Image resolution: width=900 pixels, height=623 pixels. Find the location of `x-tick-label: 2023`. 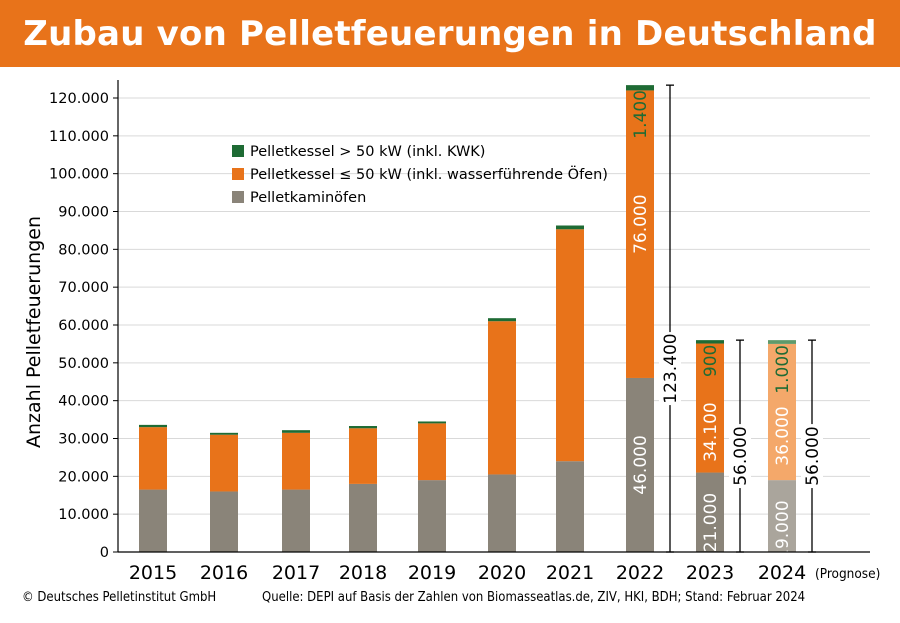

x-tick-label: 2023 is located at coordinates (710, 573).